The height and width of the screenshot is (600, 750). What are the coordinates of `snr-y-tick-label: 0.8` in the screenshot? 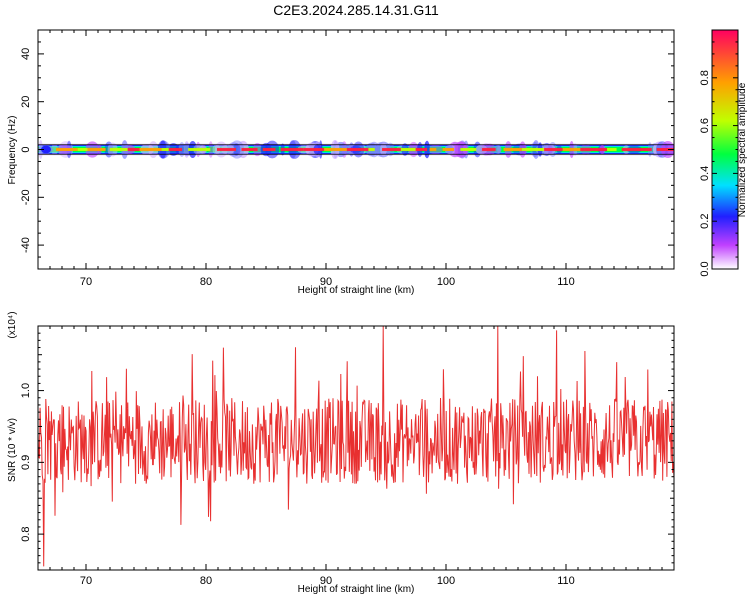 It's located at (26, 533).